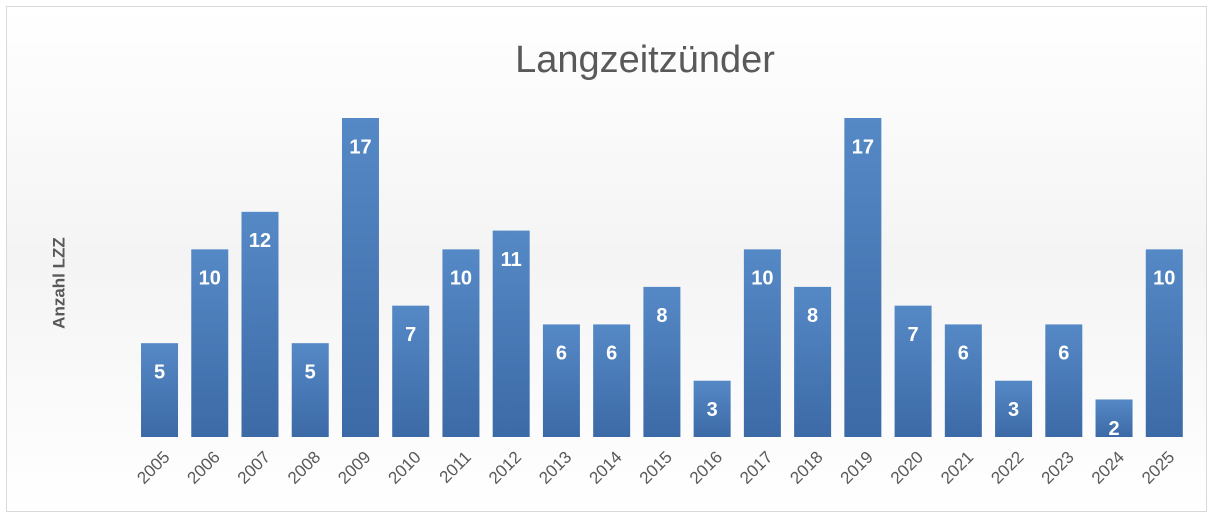 The width and height of the screenshot is (1213, 513). What do you see at coordinates (645, 60) in the screenshot?
I see `chart-title: Langzeitzünder` at bounding box center [645, 60].